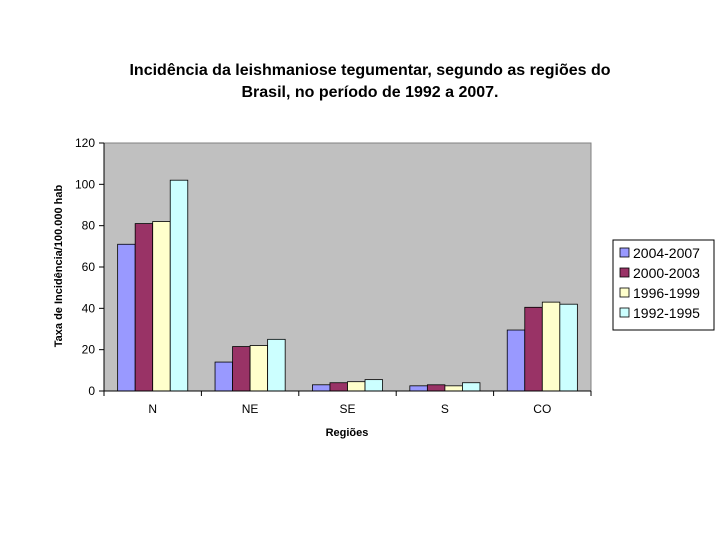 Image resolution: width=720 pixels, height=540 pixels. I want to click on bar-1992-1995-SE, so click(373, 385).